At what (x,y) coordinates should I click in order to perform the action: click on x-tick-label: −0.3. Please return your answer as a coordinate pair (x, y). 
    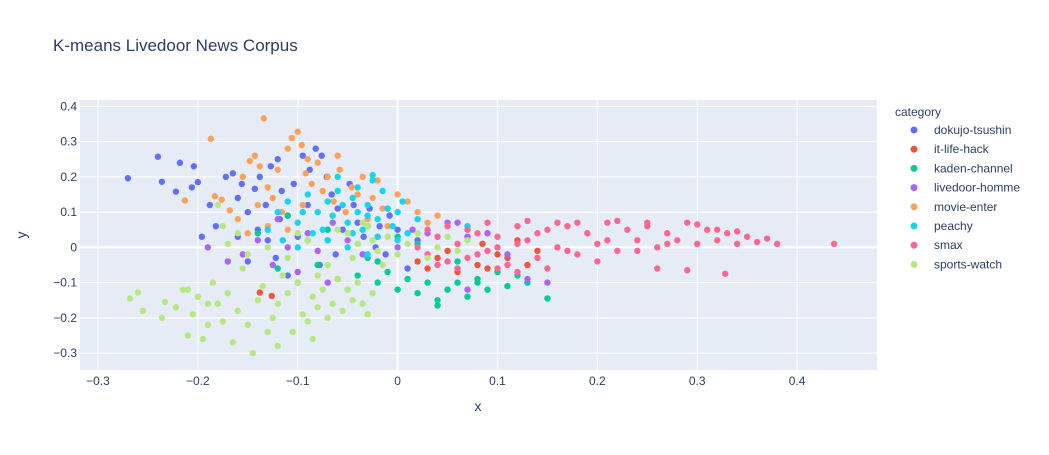
    Looking at the image, I should click on (98, 381).